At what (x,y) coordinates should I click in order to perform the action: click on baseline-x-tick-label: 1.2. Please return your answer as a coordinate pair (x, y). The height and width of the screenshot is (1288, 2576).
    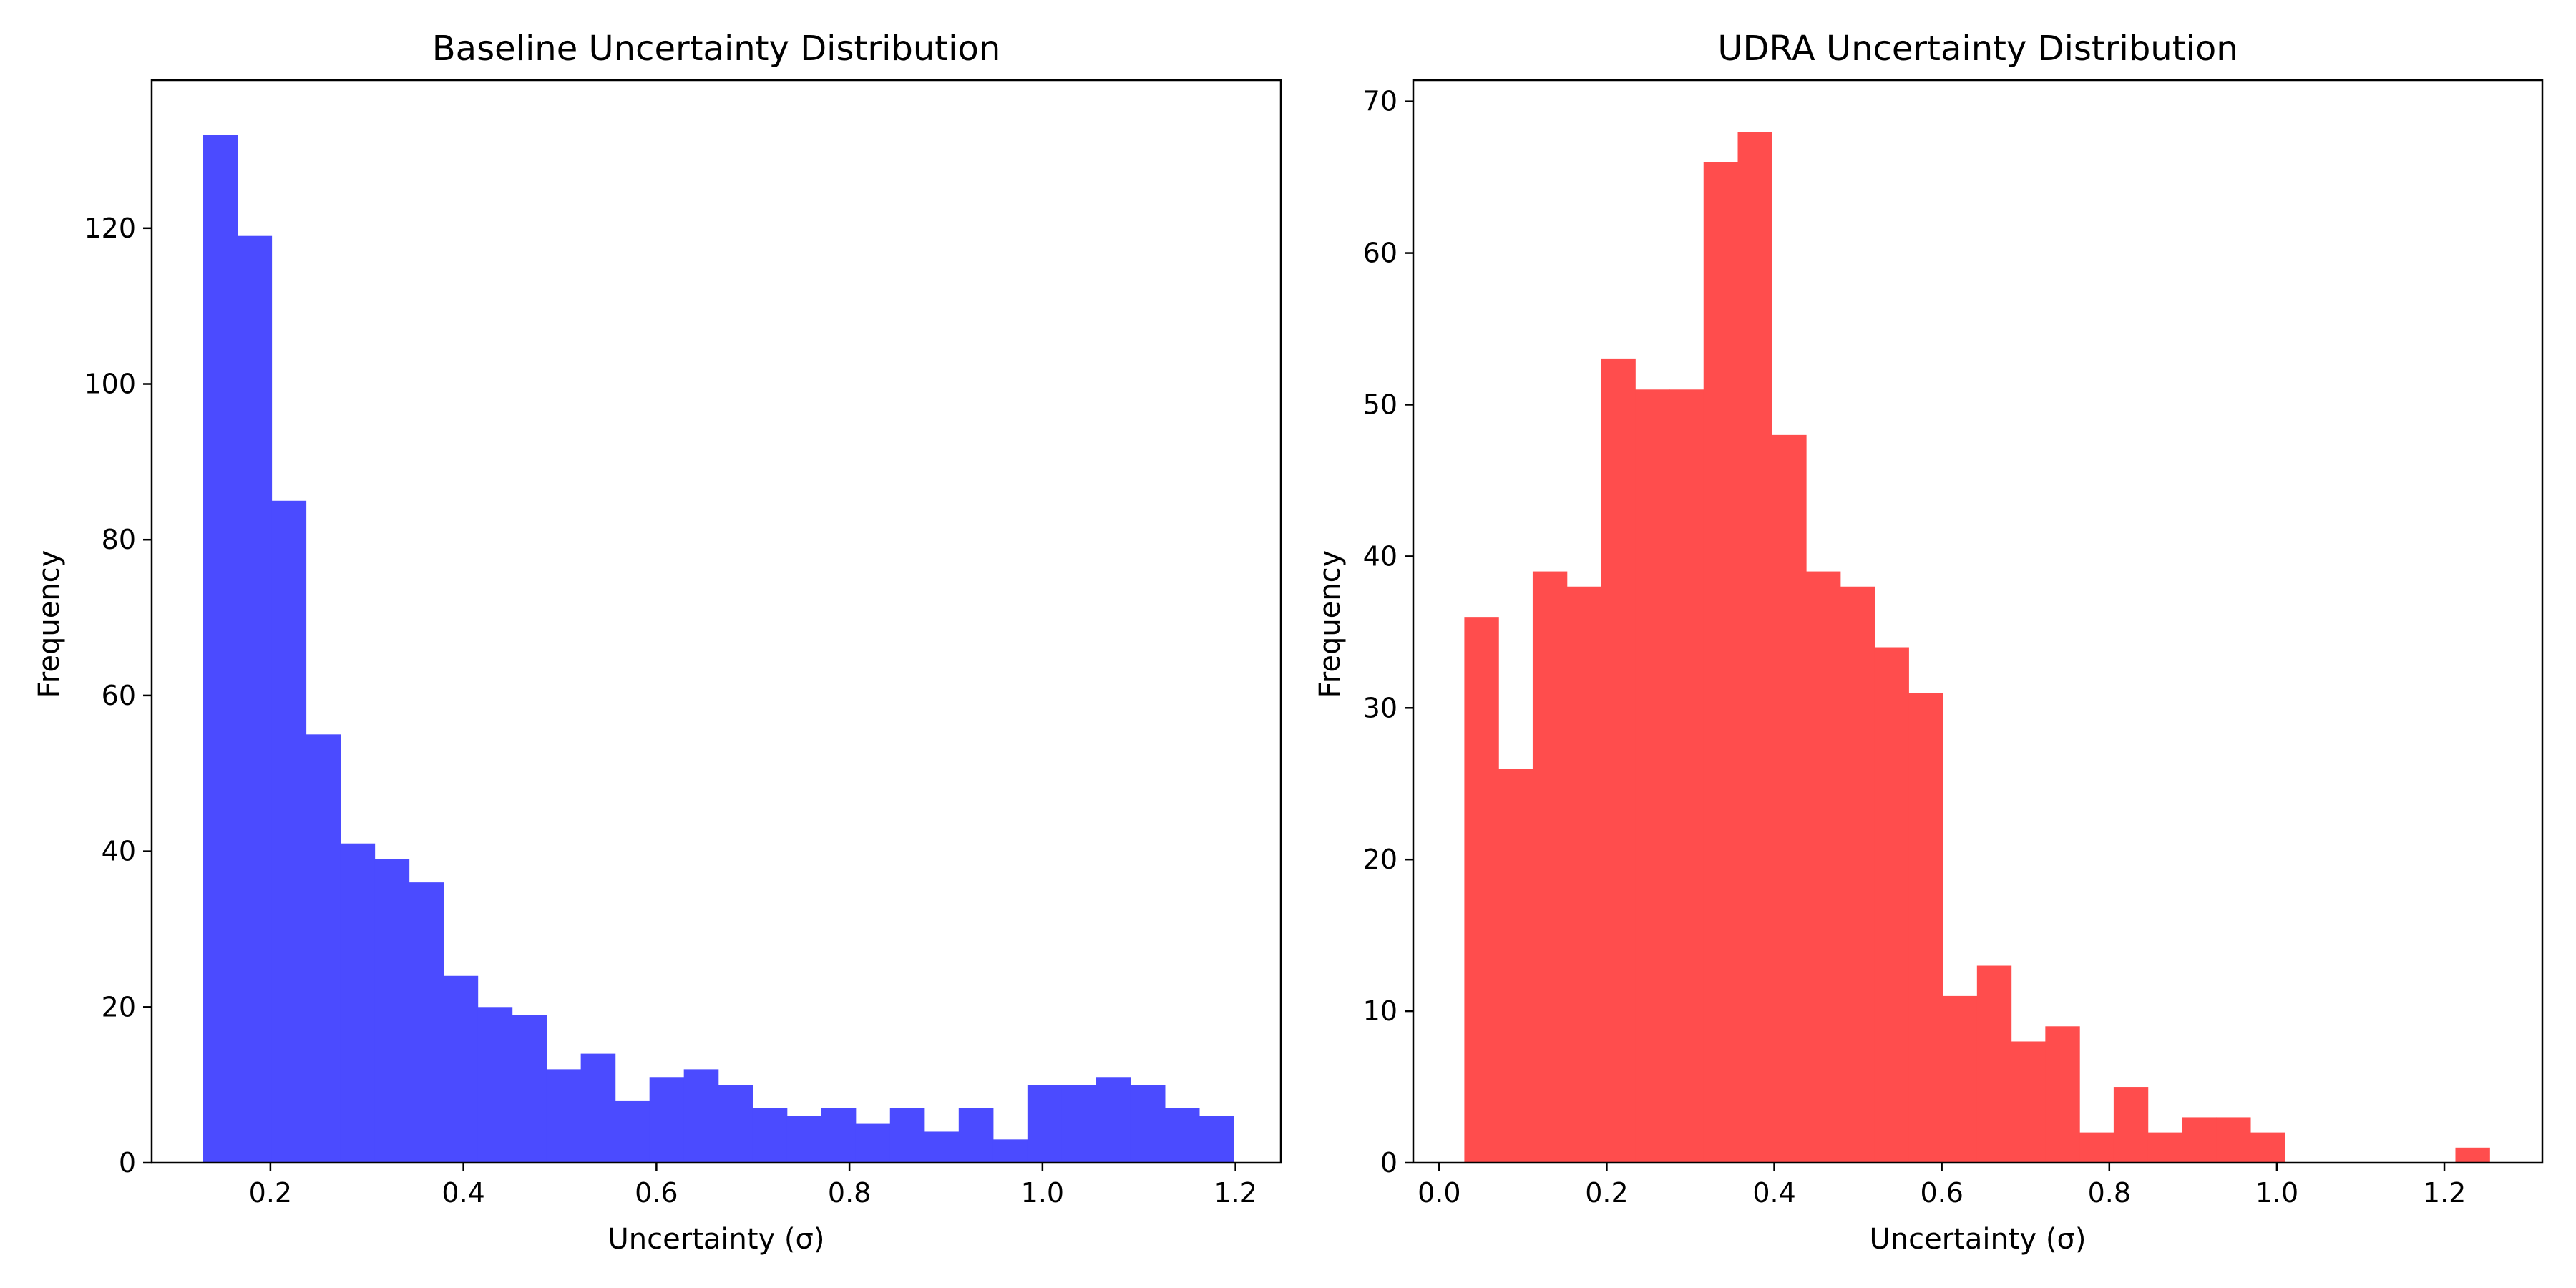
    Looking at the image, I should click on (1235, 1193).